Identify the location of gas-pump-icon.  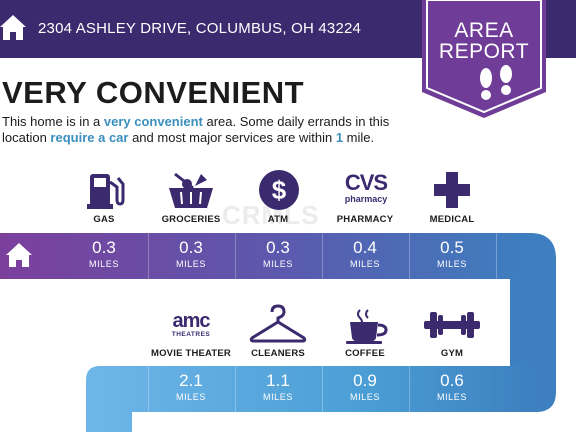
(106, 191).